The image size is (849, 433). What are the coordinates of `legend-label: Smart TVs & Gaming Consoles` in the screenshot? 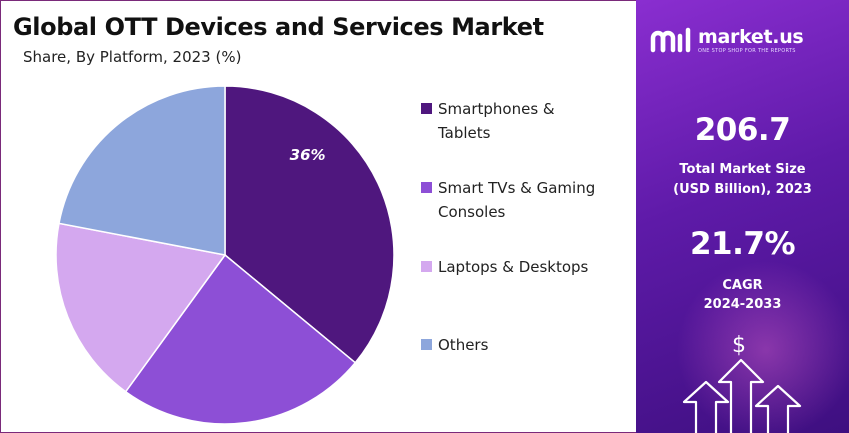 It's located at (530, 200).